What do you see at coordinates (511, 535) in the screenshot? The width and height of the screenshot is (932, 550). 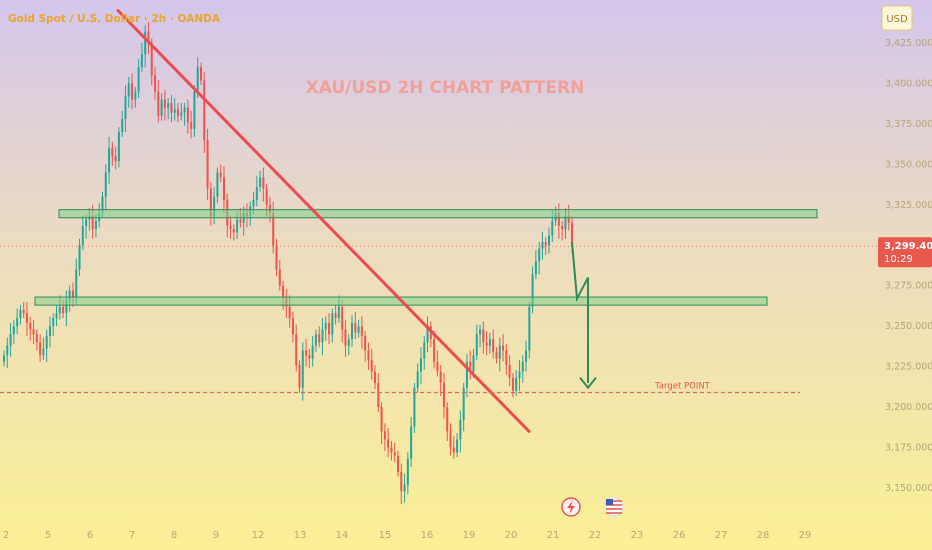 I see `x-tick-label: 20` at bounding box center [511, 535].